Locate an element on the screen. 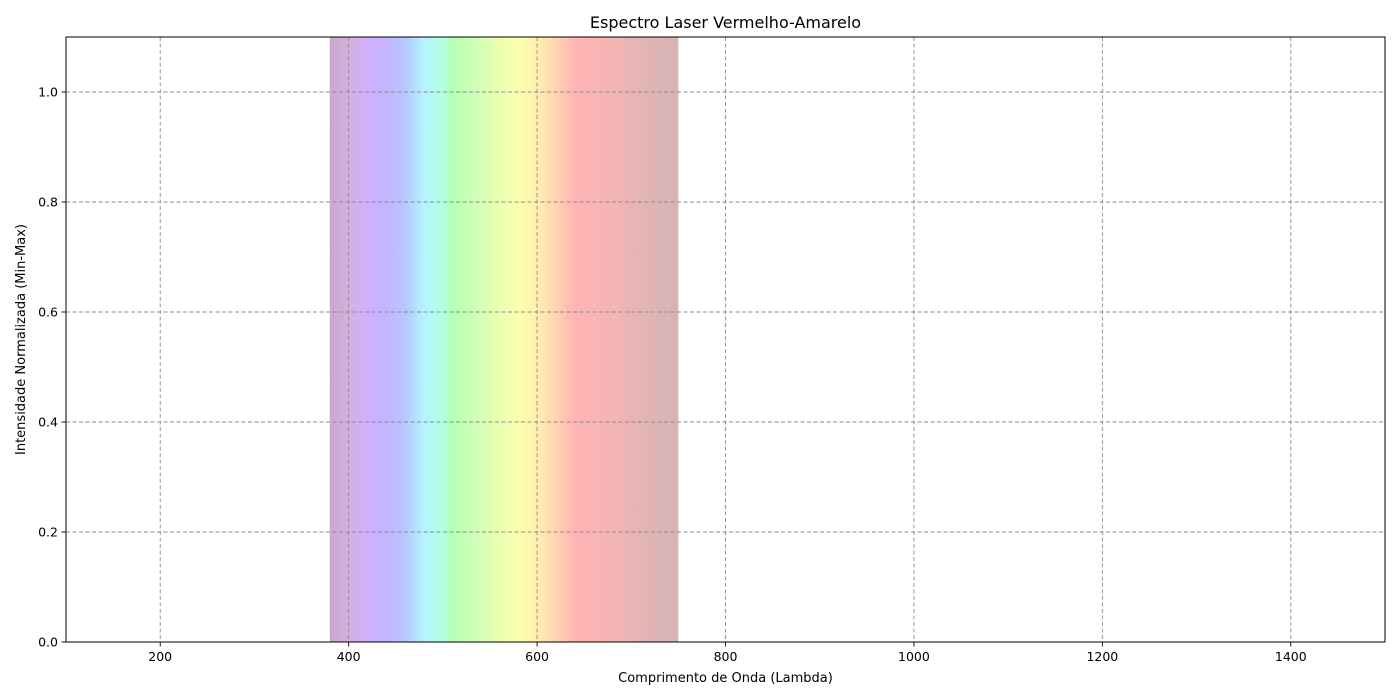 The height and width of the screenshot is (700, 1400). x-tick-label: 200 is located at coordinates (160, 656).